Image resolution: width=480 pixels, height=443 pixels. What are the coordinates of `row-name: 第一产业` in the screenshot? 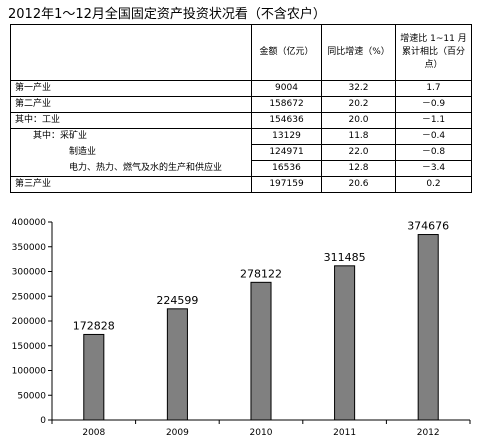 It's located at (131, 88).